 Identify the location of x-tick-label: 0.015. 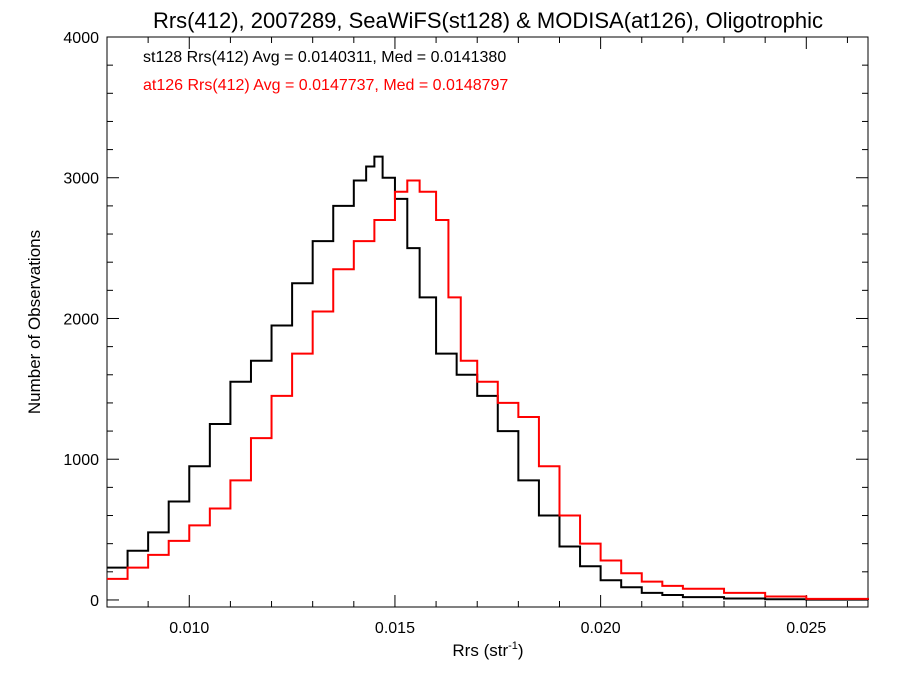
(395, 628).